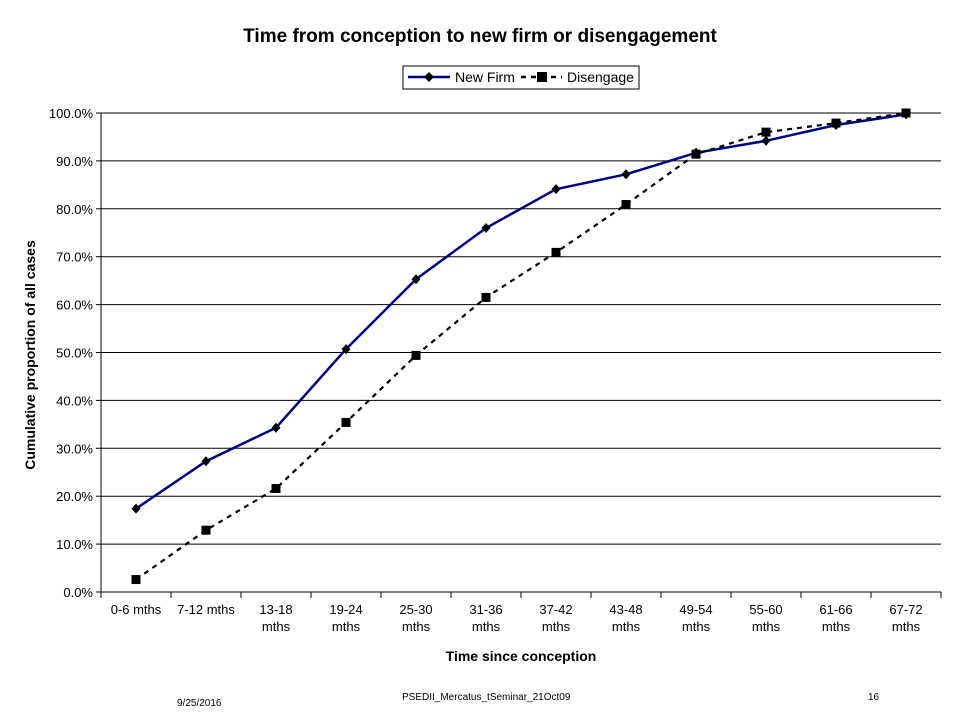 This screenshot has width=960, height=720. What do you see at coordinates (765, 609) in the screenshot?
I see `x-tick-label: 55-60` at bounding box center [765, 609].